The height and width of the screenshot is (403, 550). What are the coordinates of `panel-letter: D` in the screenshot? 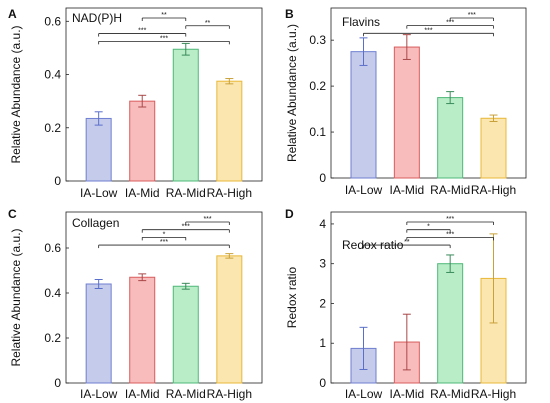 It's located at (289, 214).